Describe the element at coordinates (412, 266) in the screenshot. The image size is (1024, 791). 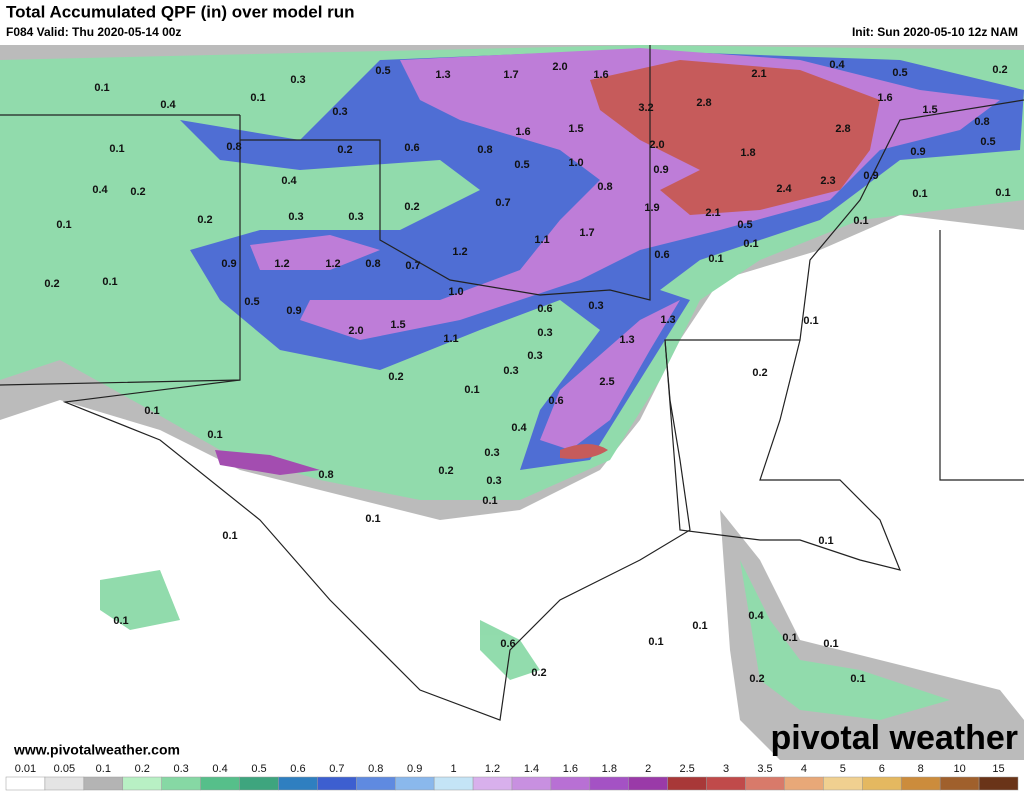
I see `value-label: 0.7` at that location.